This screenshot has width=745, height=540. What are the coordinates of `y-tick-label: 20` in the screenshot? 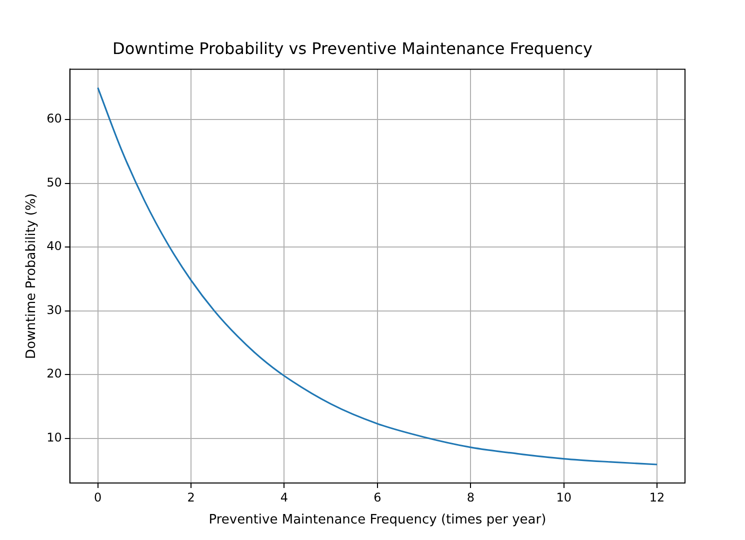 It's located at (54, 373).